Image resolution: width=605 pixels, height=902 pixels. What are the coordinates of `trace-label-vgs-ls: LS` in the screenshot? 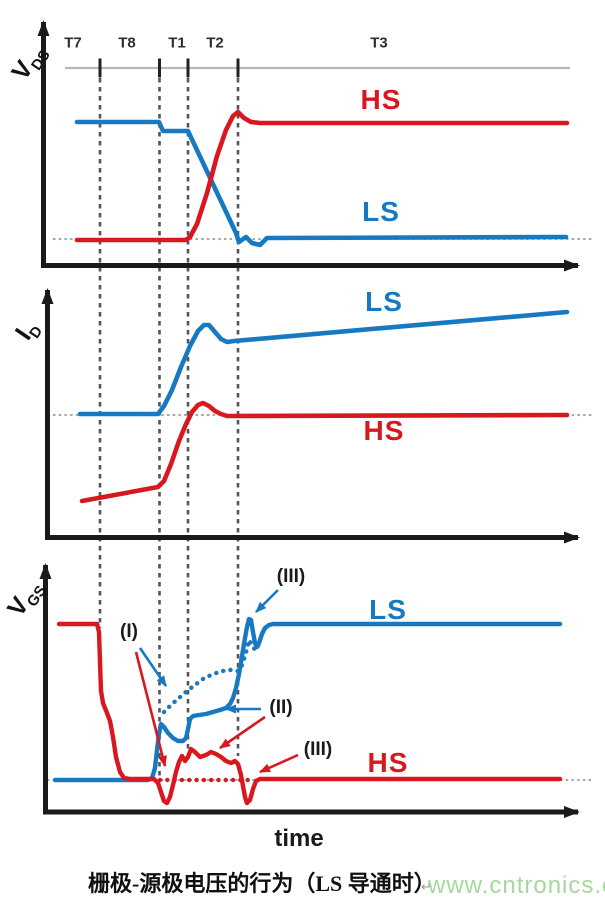 It's located at (388, 609).